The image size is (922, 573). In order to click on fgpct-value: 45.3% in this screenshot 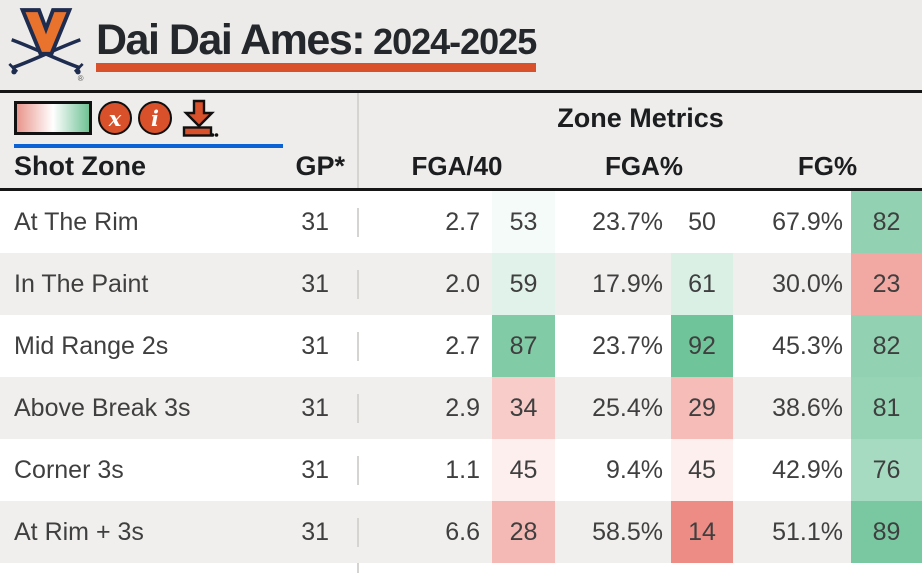, I will do `click(807, 345)`.